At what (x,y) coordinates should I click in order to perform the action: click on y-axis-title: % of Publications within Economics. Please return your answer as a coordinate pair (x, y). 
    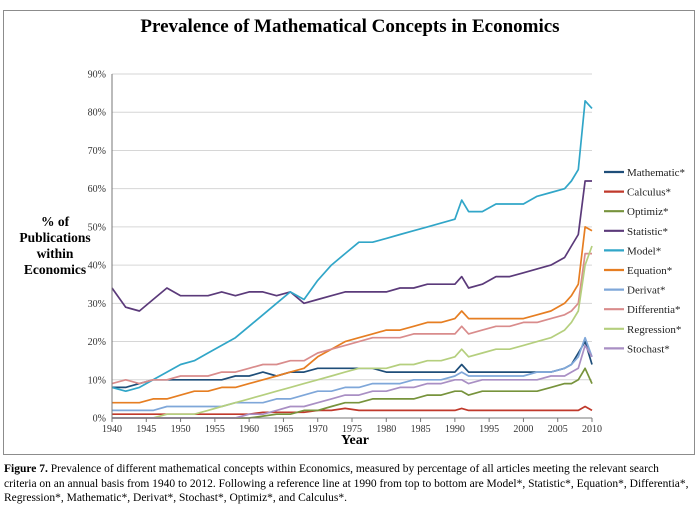
    Looking at the image, I should click on (55, 245).